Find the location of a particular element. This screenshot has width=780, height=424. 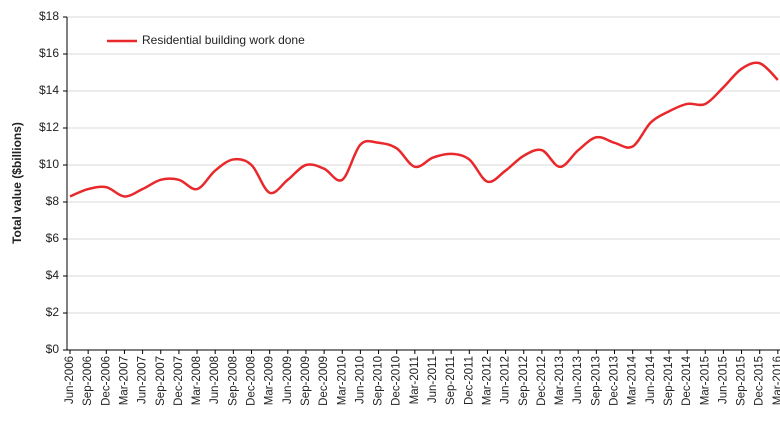

x-tick-label: Sep-2011 is located at coordinates (451, 380).